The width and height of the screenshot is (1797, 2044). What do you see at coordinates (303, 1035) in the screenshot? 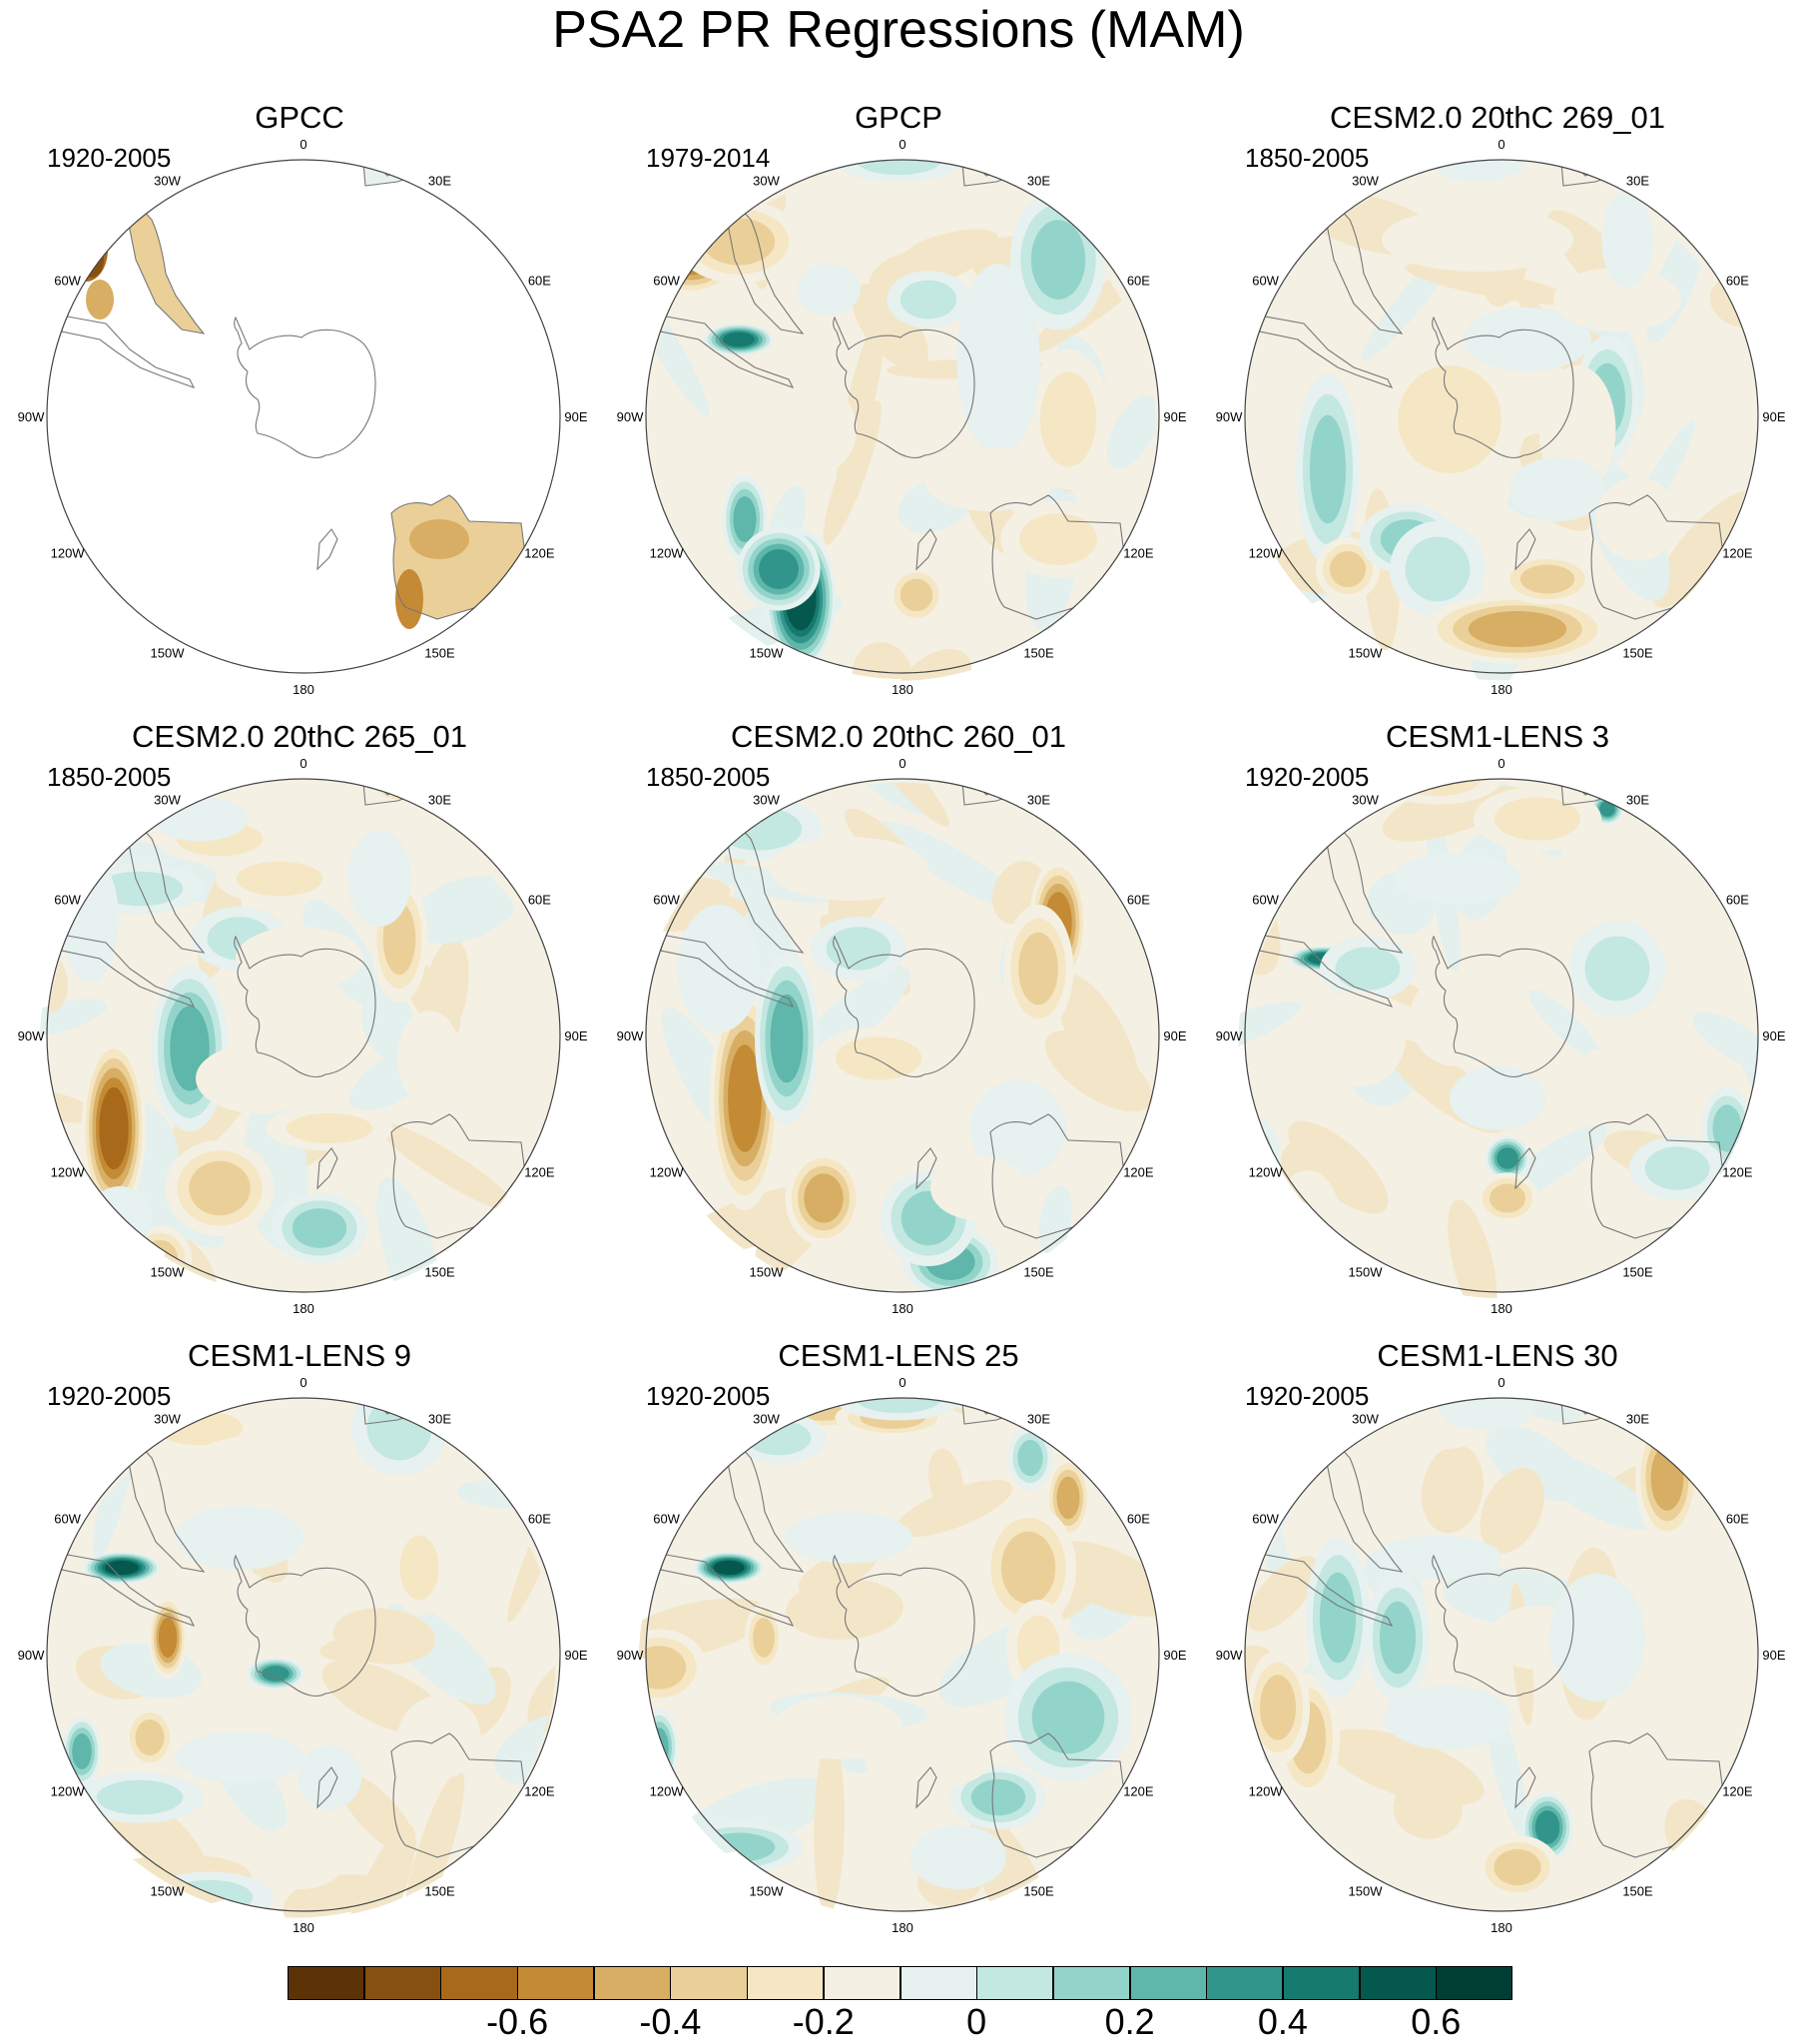
I see `map-boundary` at bounding box center [303, 1035].